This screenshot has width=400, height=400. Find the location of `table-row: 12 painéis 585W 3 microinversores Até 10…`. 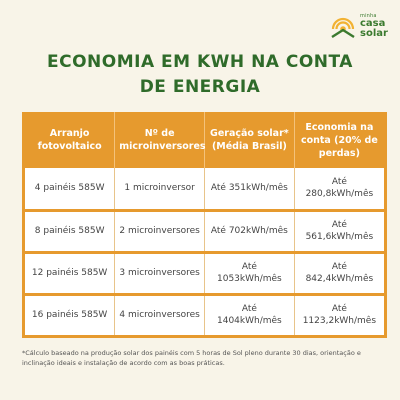

table-row: 12 painéis 585W 3 microinversores Até 10… is located at coordinates (204, 274).